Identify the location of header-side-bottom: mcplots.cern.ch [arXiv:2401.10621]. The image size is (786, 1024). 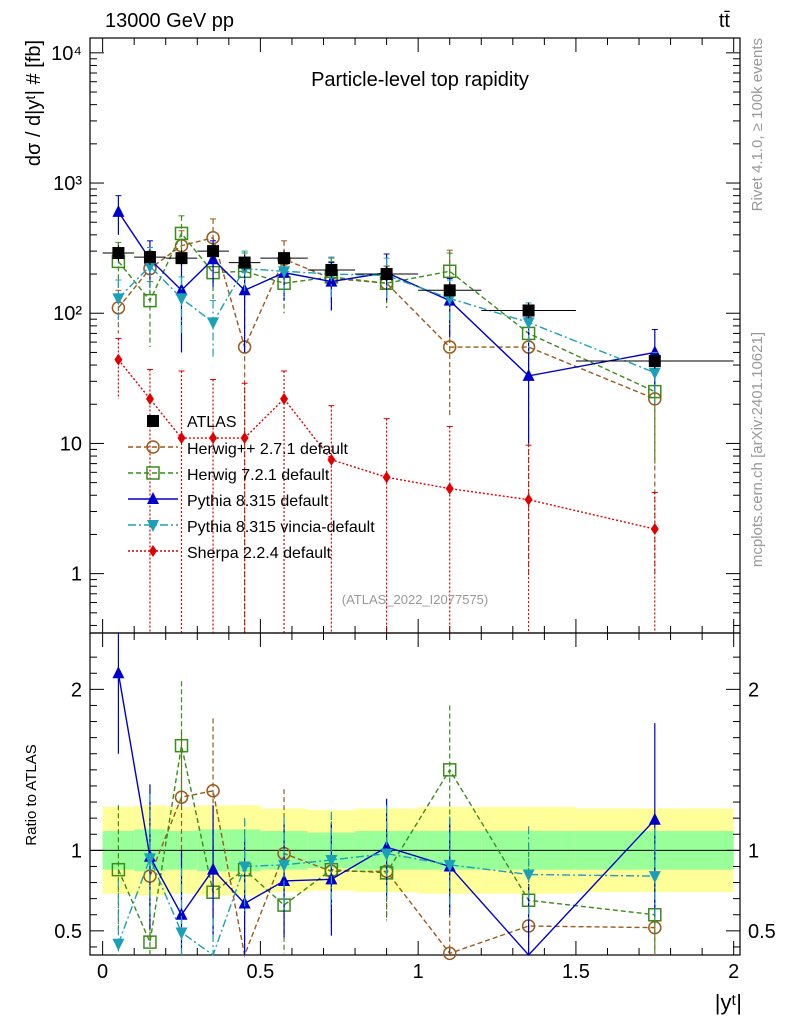
(757, 449).